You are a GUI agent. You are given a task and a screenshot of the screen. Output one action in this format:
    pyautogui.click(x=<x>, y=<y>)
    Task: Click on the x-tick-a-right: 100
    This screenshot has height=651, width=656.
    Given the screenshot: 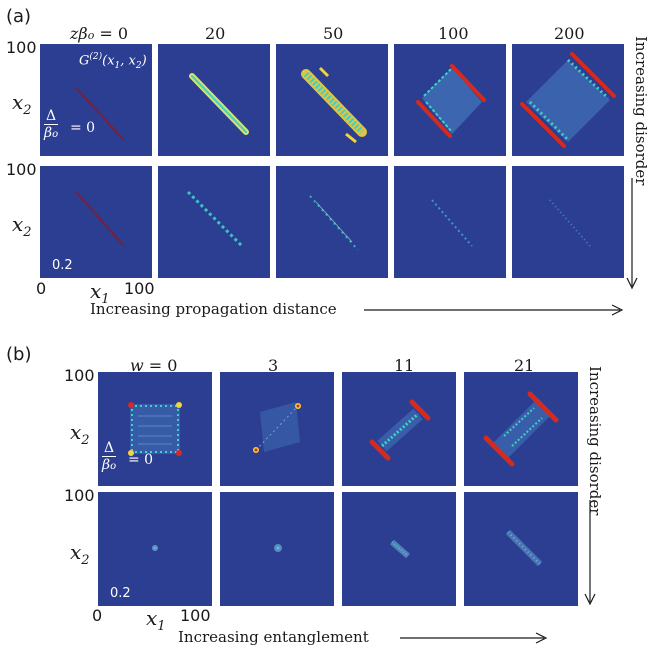 What is the action you would take?
    pyautogui.click(x=139, y=288)
    